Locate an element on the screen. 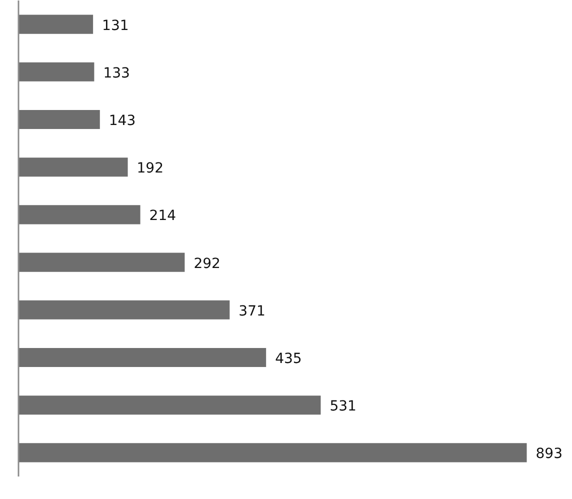 The width and height of the screenshot is (572, 499). data-label: 131 is located at coordinates (115, 26).